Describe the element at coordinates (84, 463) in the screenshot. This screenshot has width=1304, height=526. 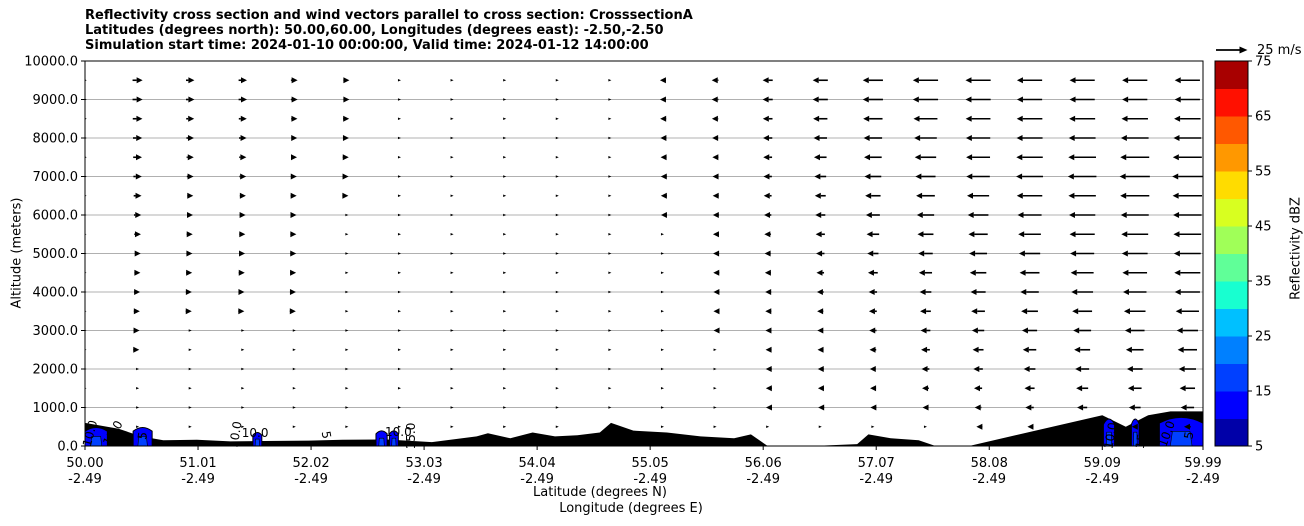
I see `x-tick-label-lat: 50.00` at that location.